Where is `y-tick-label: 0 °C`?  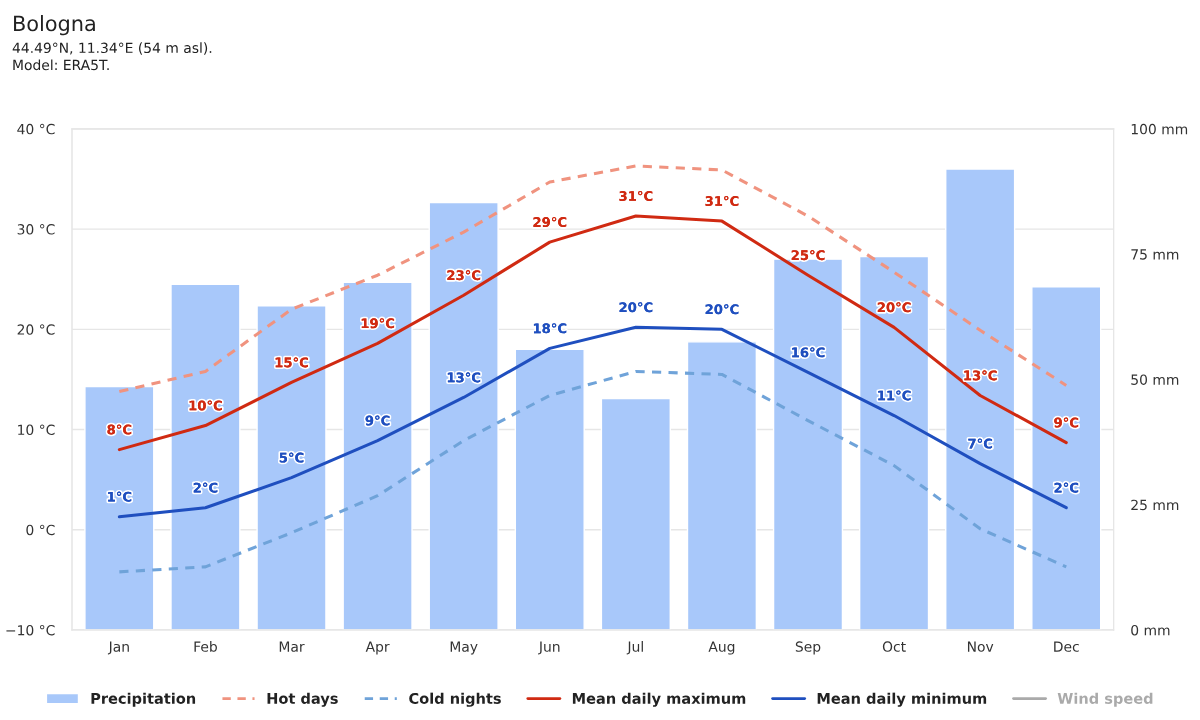
y-tick-label: 0 °C is located at coordinates (40, 530).